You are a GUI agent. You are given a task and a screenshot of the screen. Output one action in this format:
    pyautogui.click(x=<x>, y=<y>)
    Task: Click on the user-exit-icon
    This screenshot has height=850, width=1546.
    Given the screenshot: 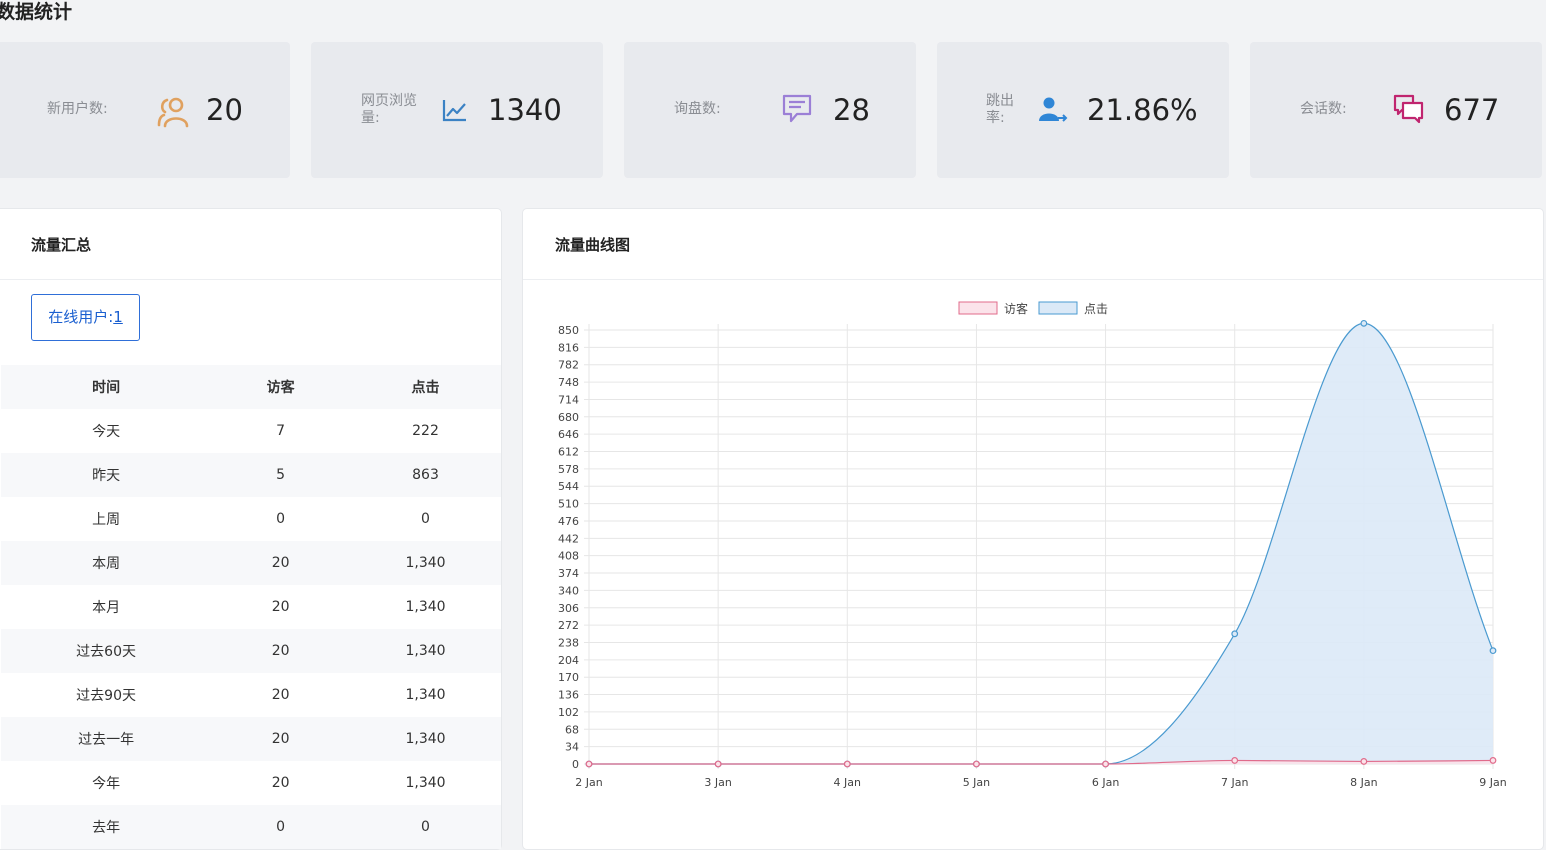 What is the action you would take?
    pyautogui.click(x=1054, y=110)
    